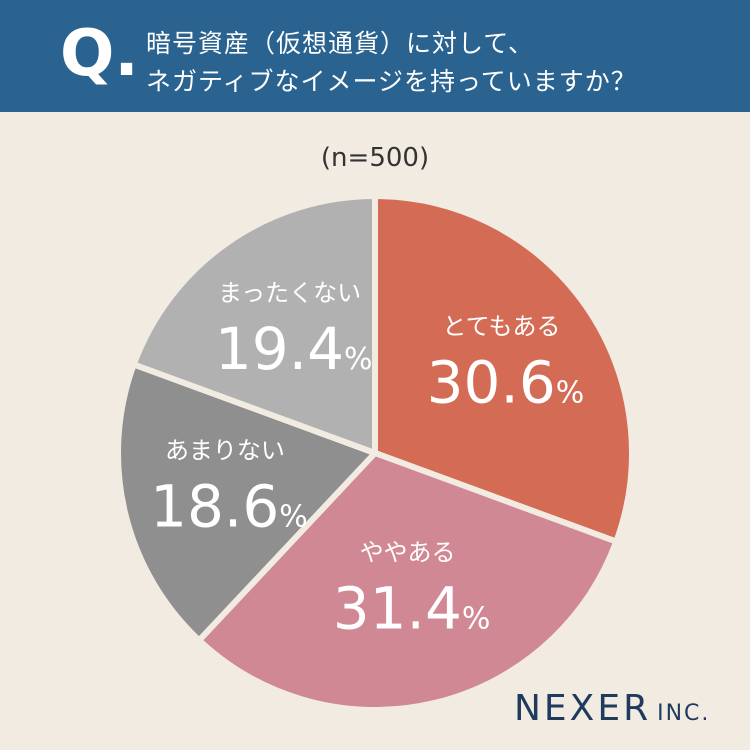 The image size is (750, 750). Describe the element at coordinates (358, 359) in the screenshot. I see `slice-unit-4: %` at that location.